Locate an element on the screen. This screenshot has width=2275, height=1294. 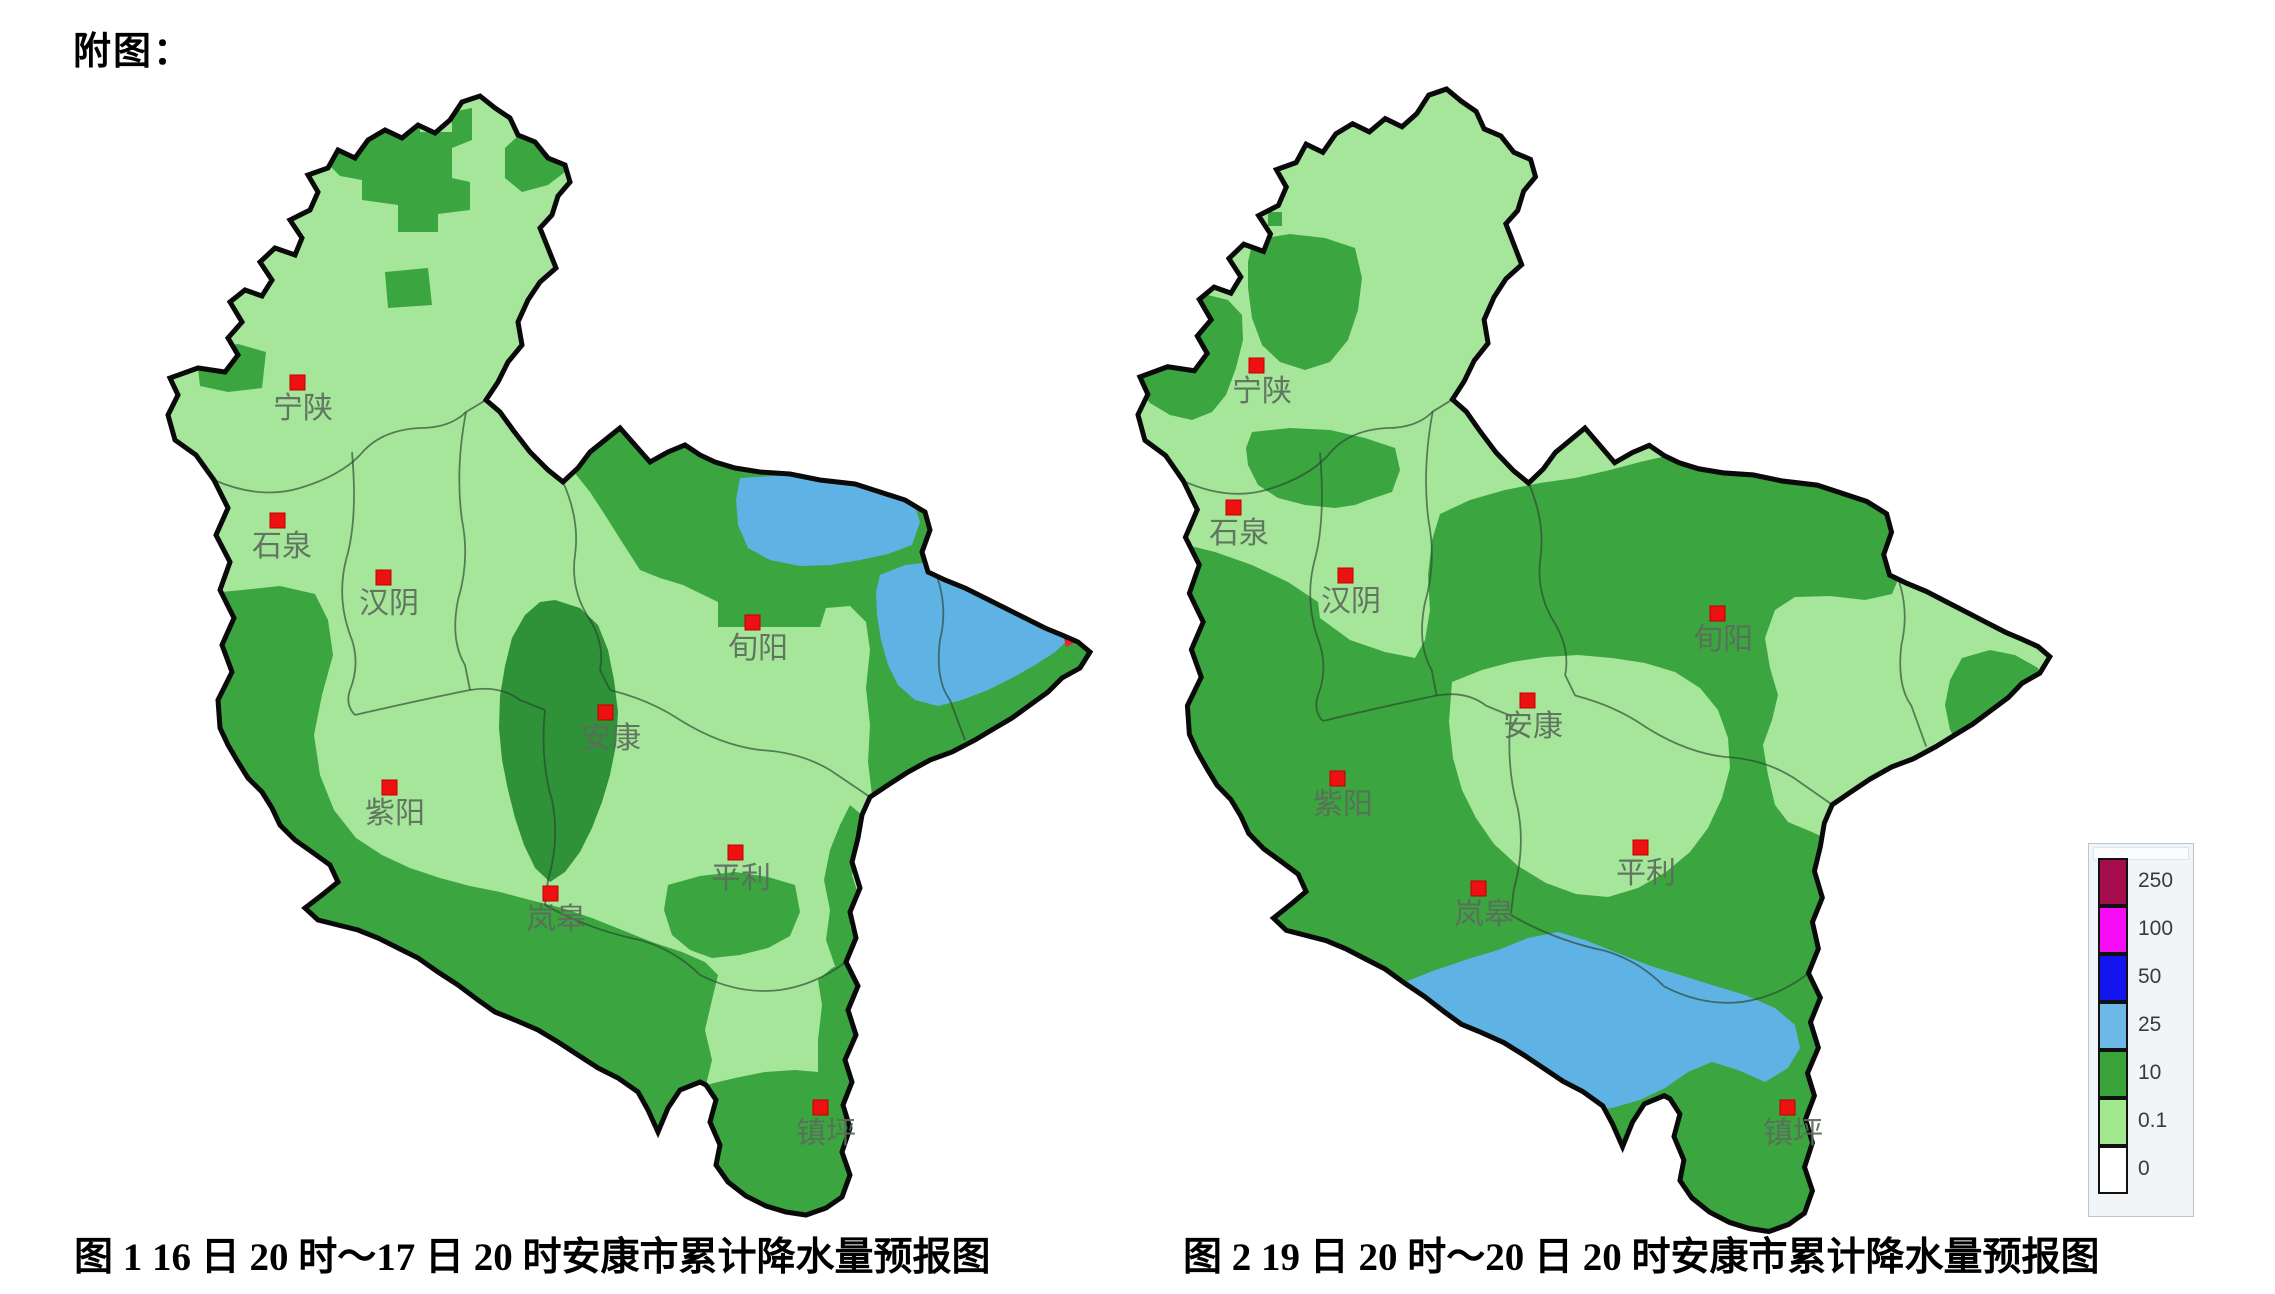
legend-titlebar is located at coordinates (2141, 853).